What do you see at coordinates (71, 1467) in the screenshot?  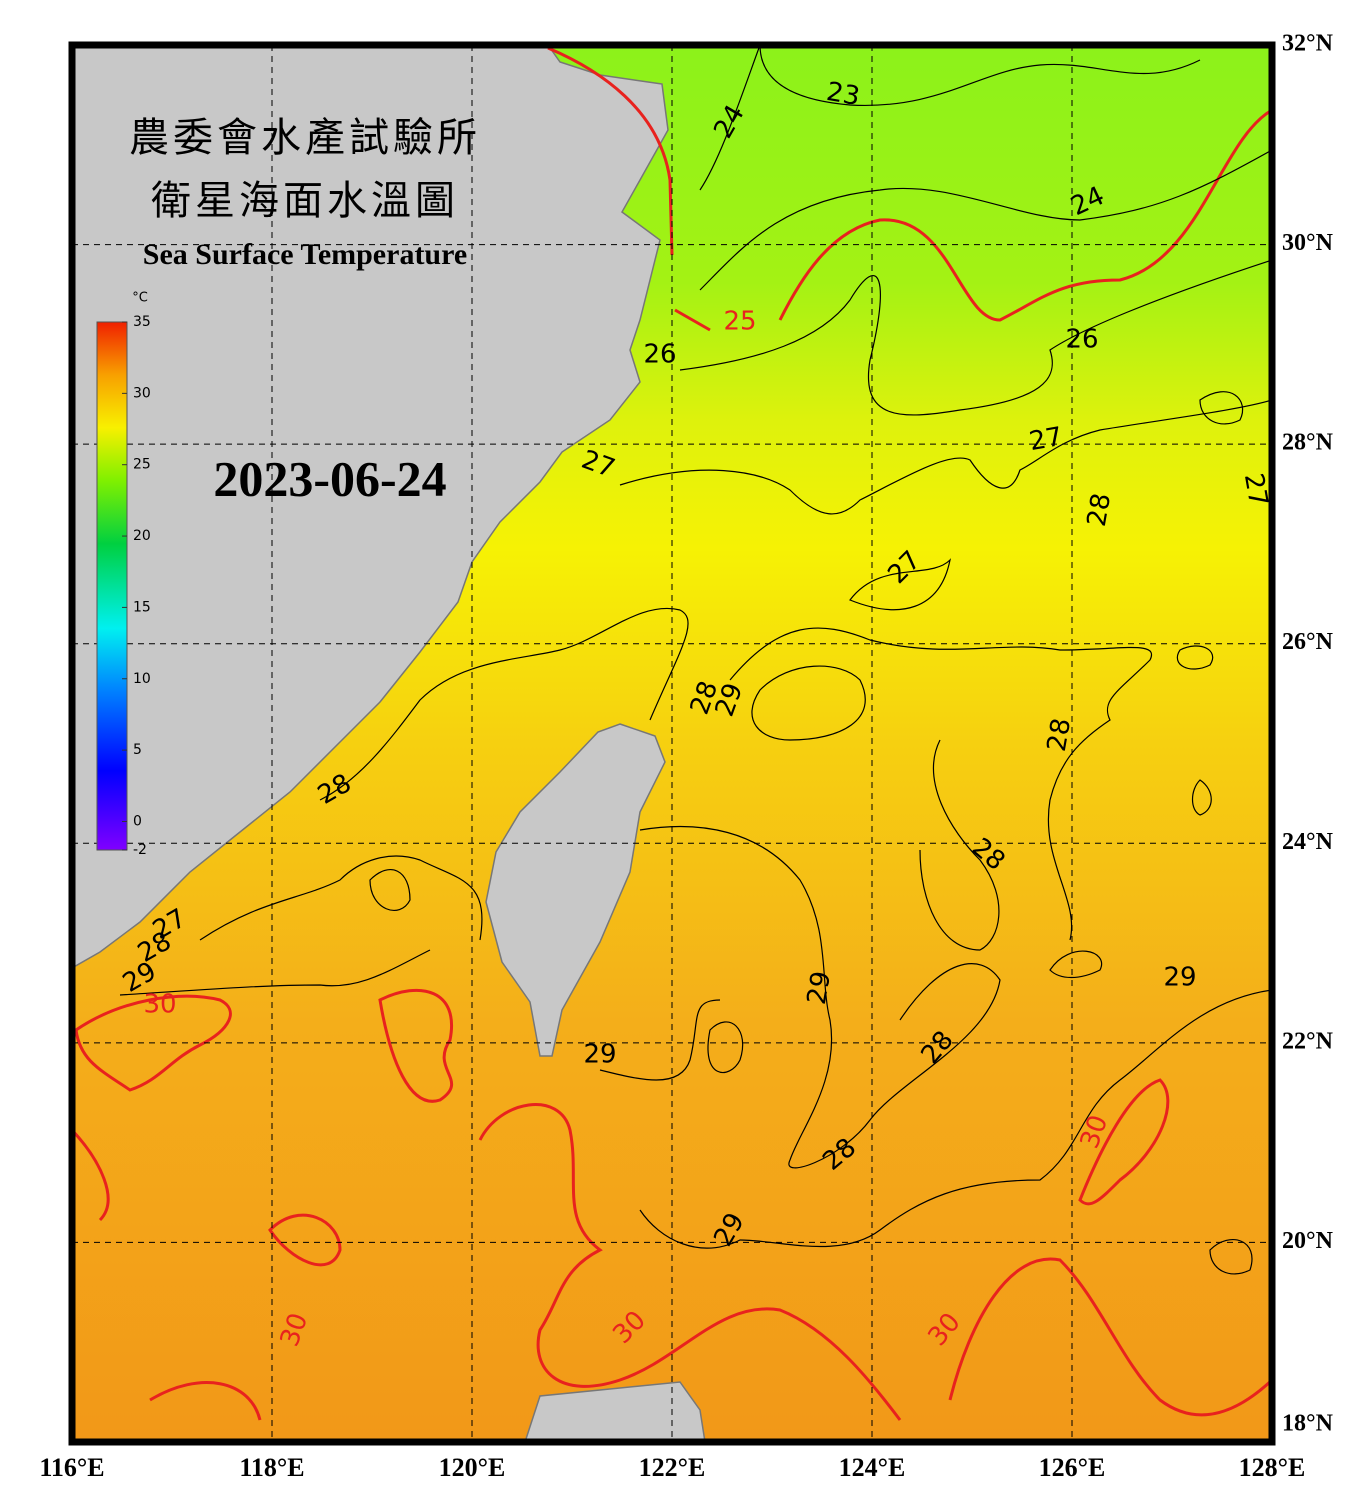 I see `lon-tick-label: 116°E` at bounding box center [71, 1467].